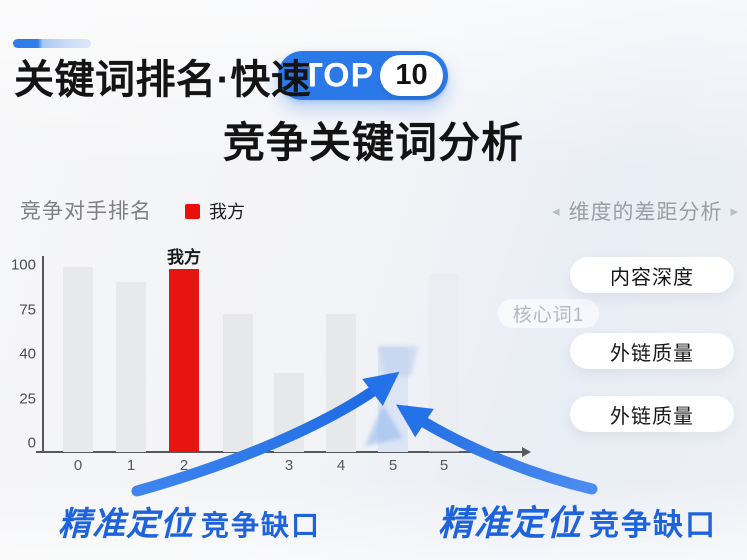 The width and height of the screenshot is (747, 560). Describe the element at coordinates (289, 465) in the screenshot. I see `x-axis-tick-label: 3` at that location.